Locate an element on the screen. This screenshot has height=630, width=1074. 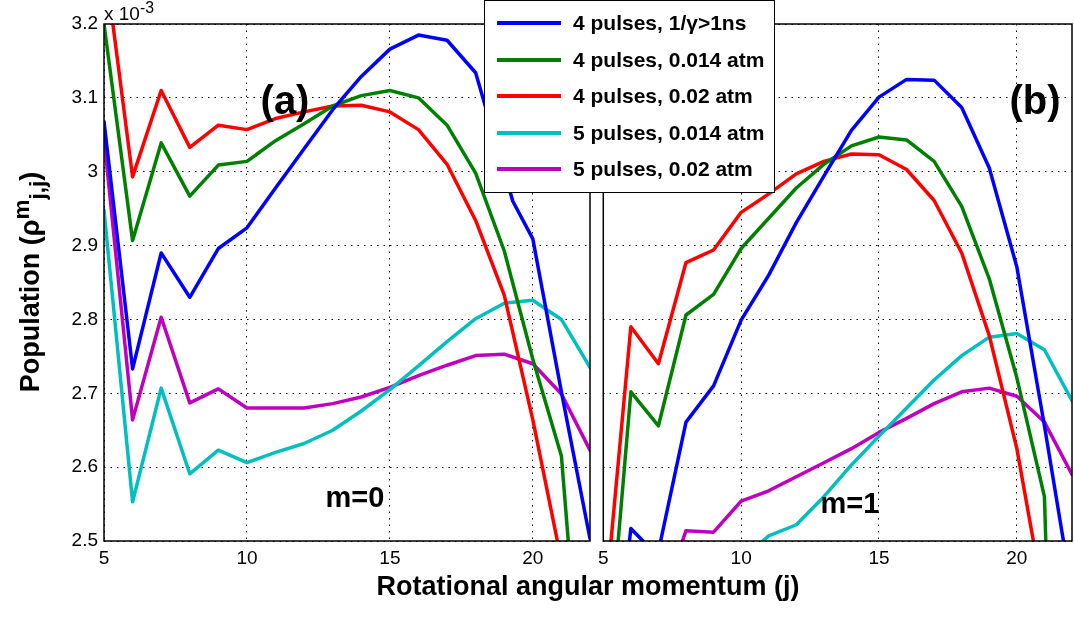
annotation: m=0 is located at coordinates (355, 497).